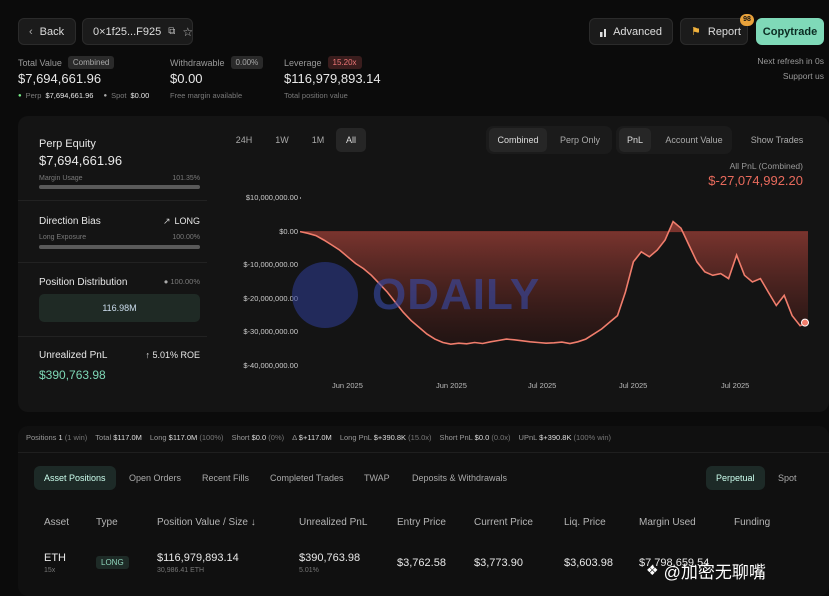  What do you see at coordinates (603, 32) in the screenshot?
I see `bar-chart-icon` at bounding box center [603, 32].